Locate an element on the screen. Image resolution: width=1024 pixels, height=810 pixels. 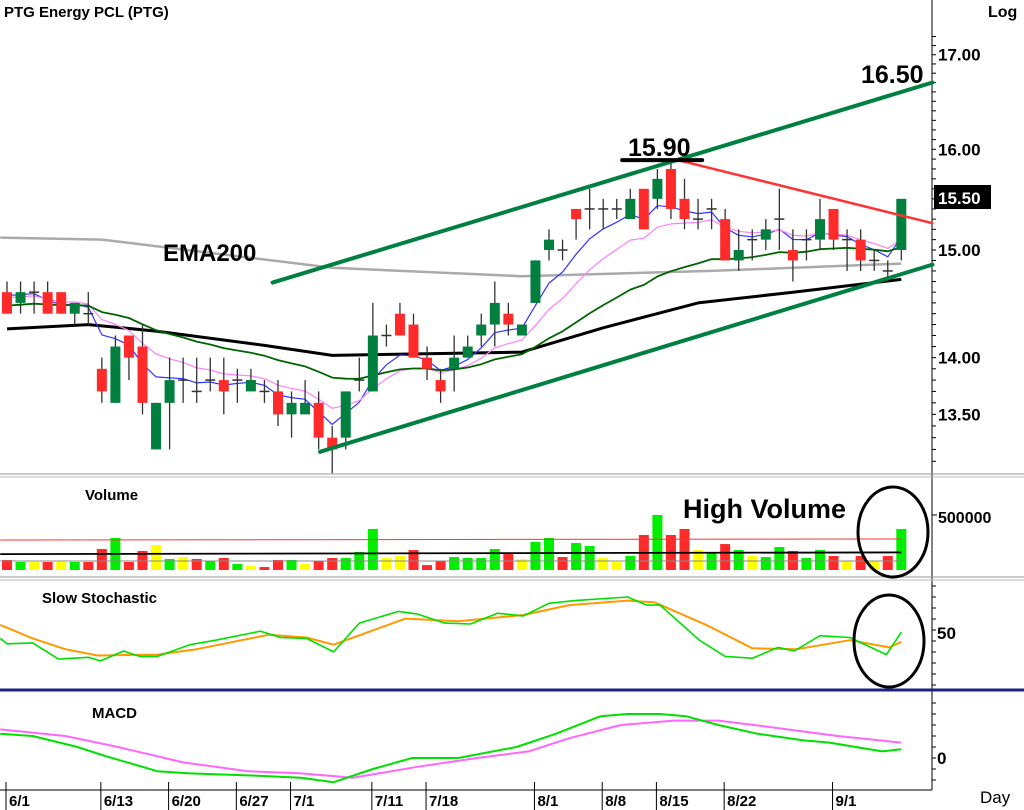
lower-channel-trendline is located at coordinates (626, 358).